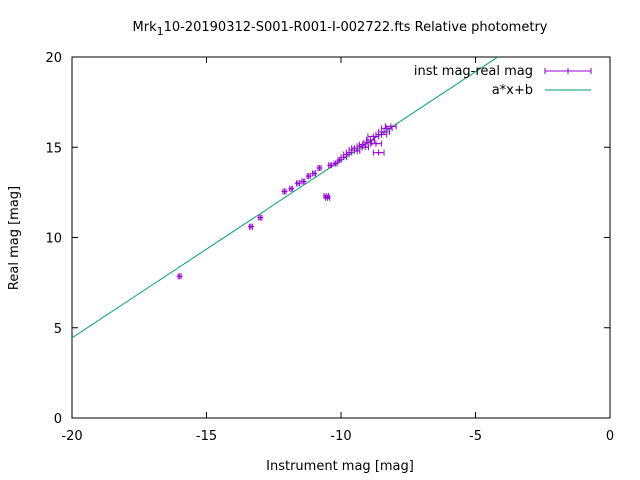 The height and width of the screenshot is (480, 640). I want to click on y-tick-label: 15, so click(53, 148).